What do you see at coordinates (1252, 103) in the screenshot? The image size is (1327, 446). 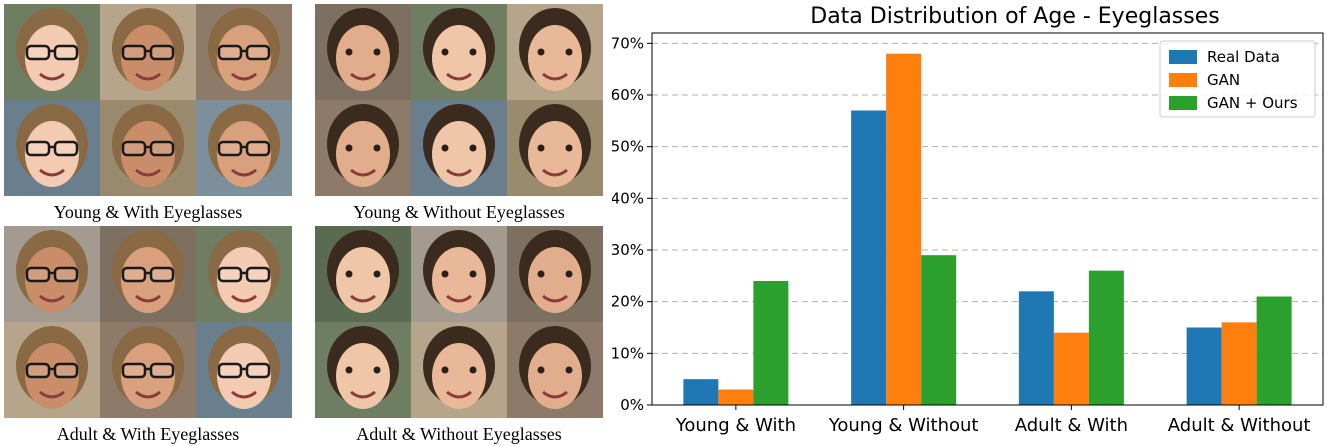 I see `legend-label: GAN + Ours` at bounding box center [1252, 103].